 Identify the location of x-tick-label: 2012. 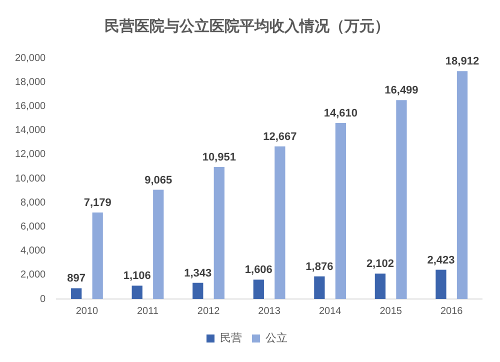
(208, 311).